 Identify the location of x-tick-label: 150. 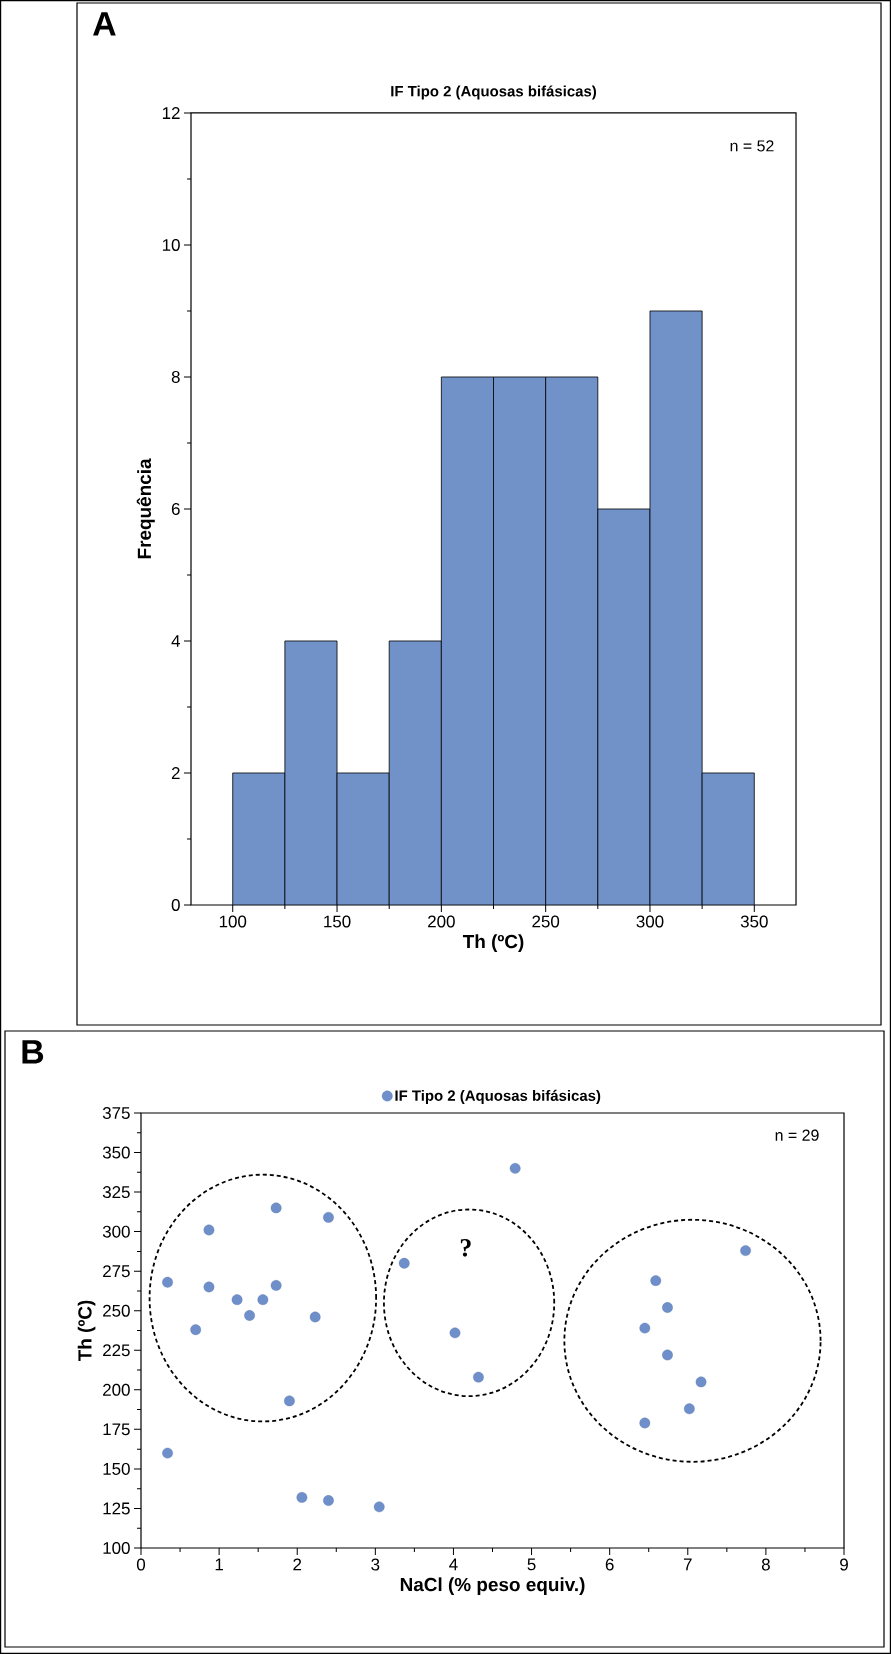
(337, 921).